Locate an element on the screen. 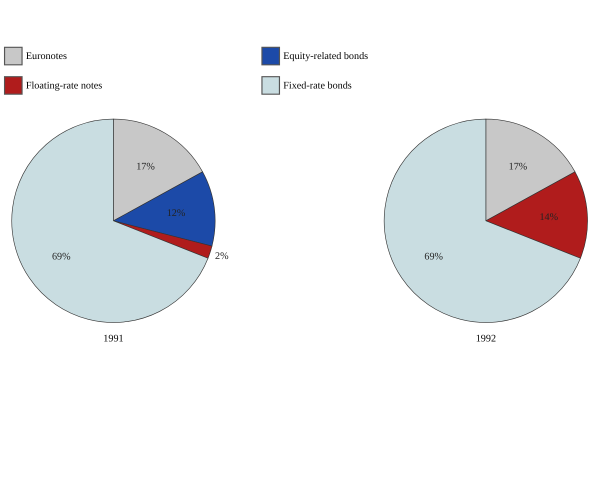 Image resolution: width=604 pixels, height=484 pixels. data-label: 14% is located at coordinates (549, 217).